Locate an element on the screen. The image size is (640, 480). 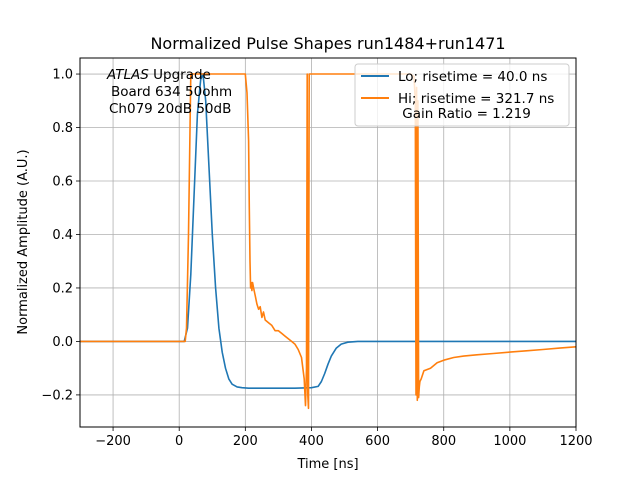
x-tick-label: 1000 is located at coordinates (509, 441).